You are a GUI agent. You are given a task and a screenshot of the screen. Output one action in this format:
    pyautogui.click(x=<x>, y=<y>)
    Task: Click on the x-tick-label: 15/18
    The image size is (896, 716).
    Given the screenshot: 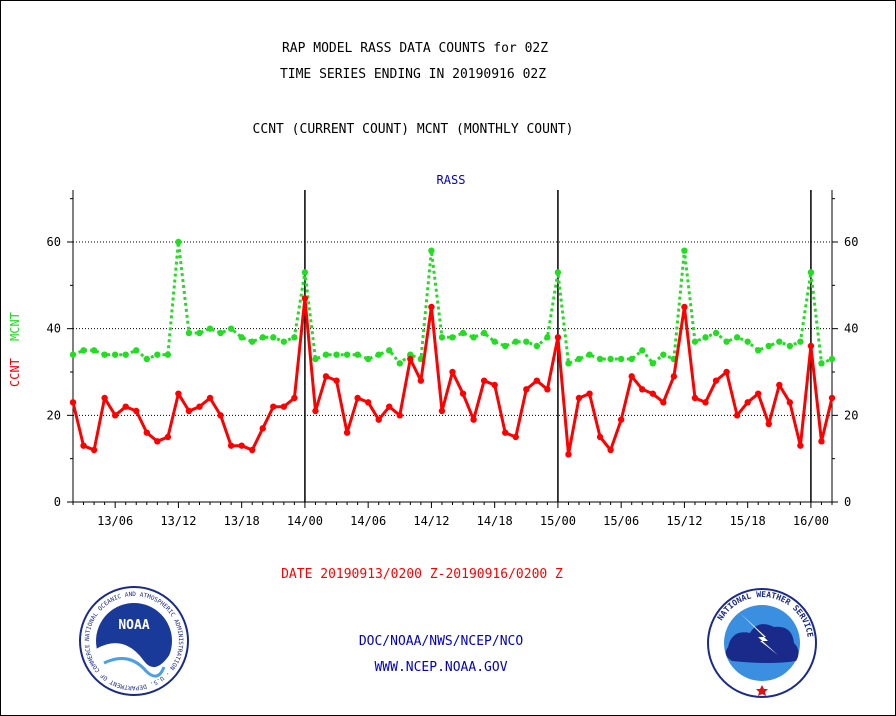 What is the action you would take?
    pyautogui.click(x=748, y=521)
    